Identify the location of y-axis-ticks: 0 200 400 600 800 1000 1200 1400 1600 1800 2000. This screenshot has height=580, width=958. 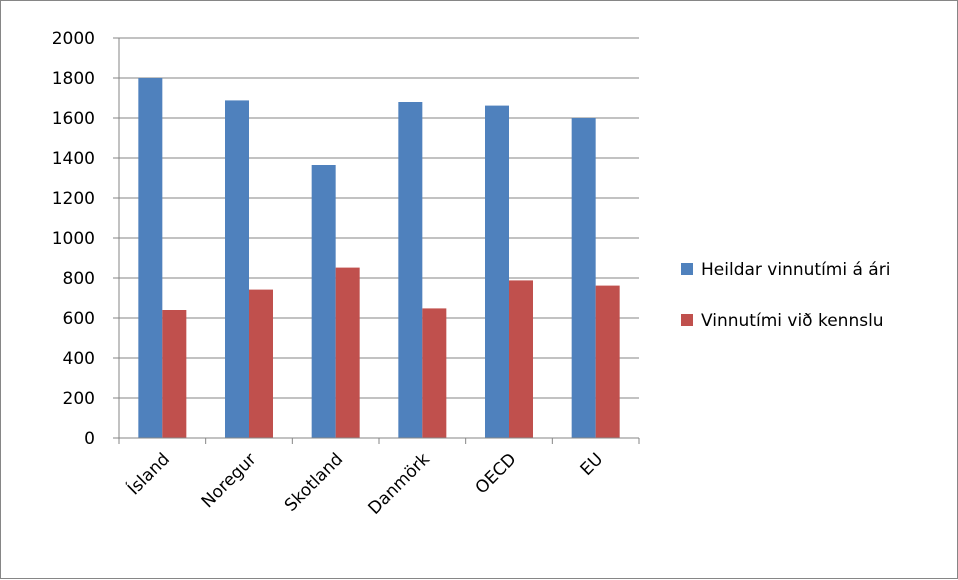
(85, 239).